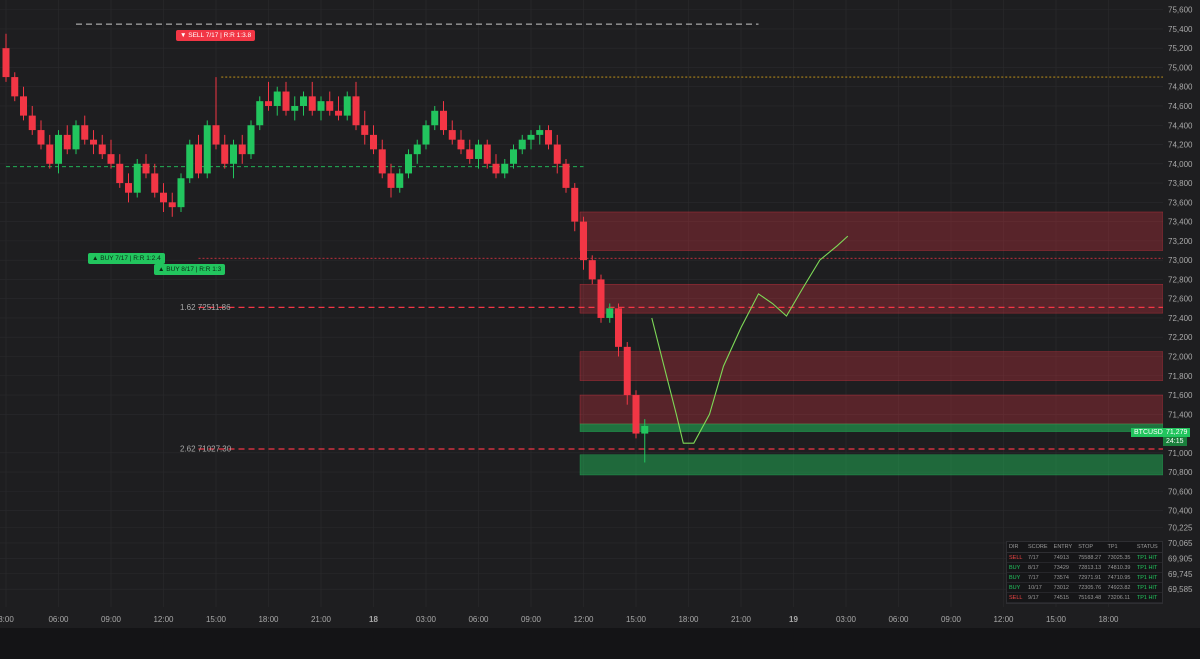 Image resolution: width=1200 pixels, height=659 pixels. What do you see at coordinates (206, 448) in the screenshot?
I see `level-label-2: 2.62 71027.30` at bounding box center [206, 448].